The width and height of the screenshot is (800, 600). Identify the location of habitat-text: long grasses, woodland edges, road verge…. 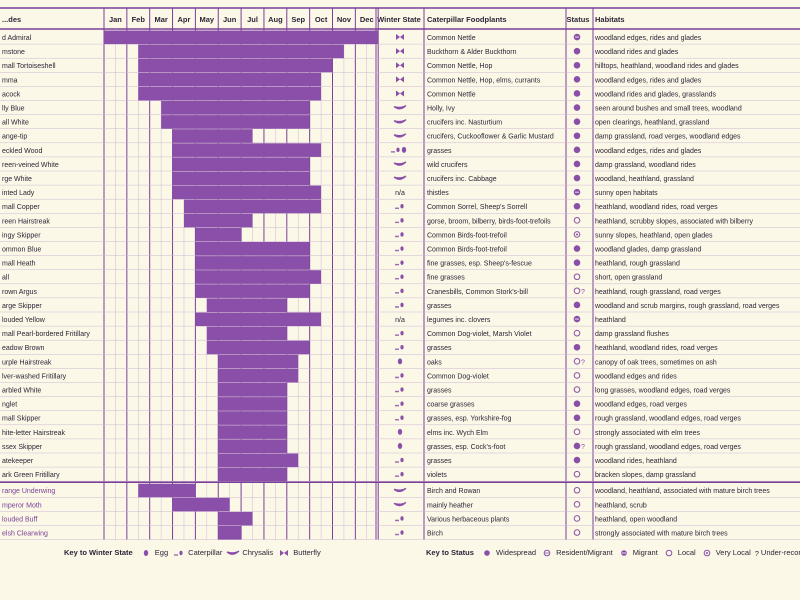
(663, 391).